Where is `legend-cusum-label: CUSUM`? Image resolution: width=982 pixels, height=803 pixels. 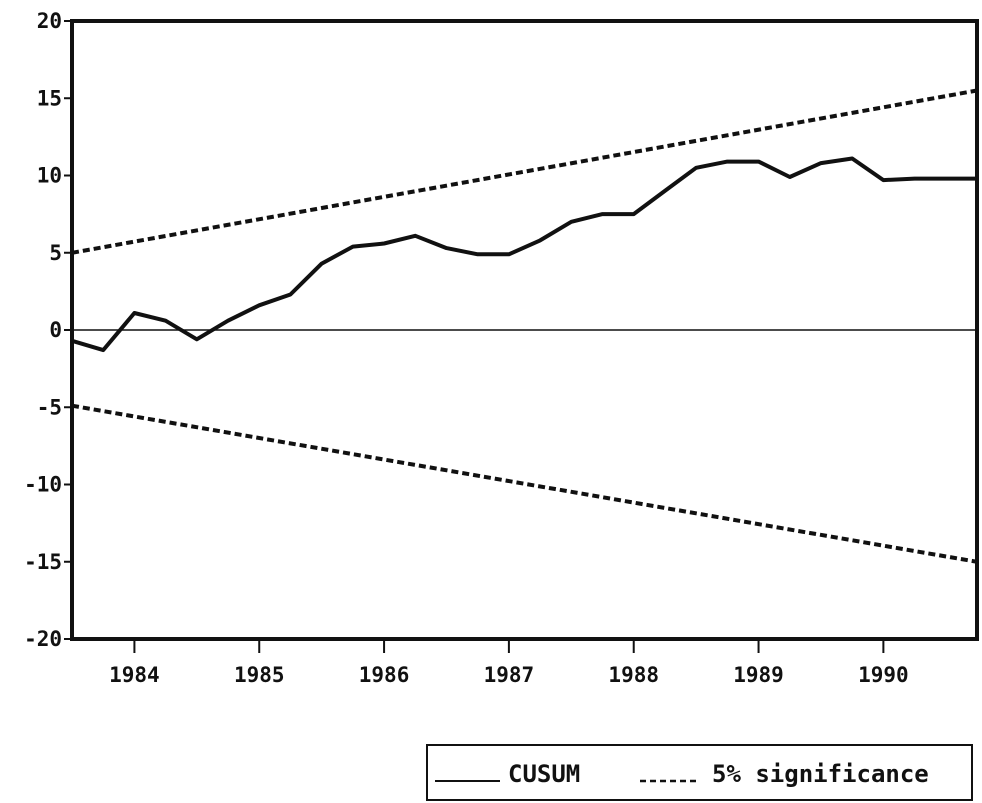 legend-cusum-label: CUSUM is located at coordinates (544, 774).